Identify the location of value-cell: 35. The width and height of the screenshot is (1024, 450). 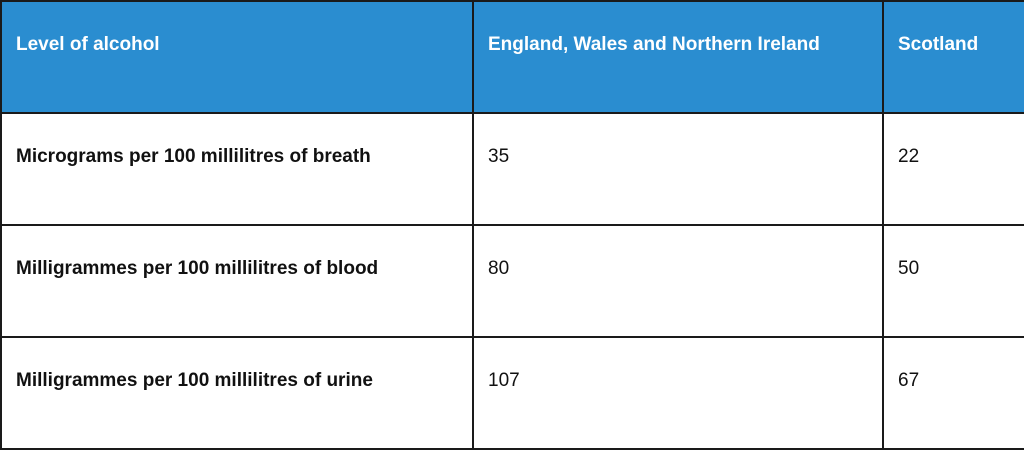
(678, 169).